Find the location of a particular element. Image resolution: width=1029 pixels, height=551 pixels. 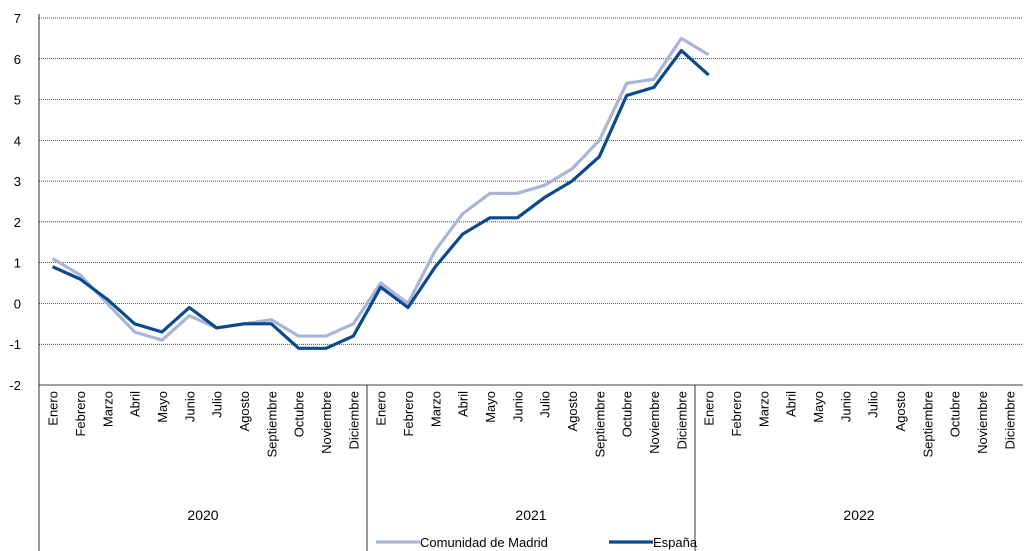

year-label: 2020 is located at coordinates (202, 515).